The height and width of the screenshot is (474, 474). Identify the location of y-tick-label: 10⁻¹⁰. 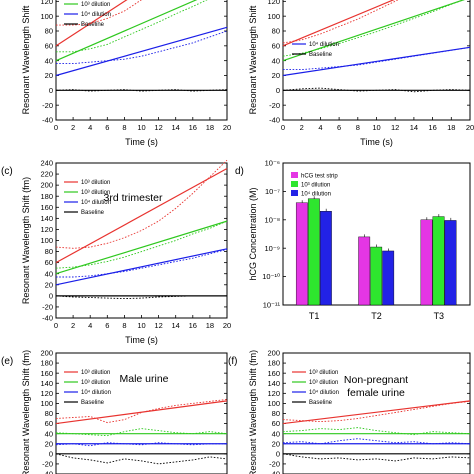
(271, 276).